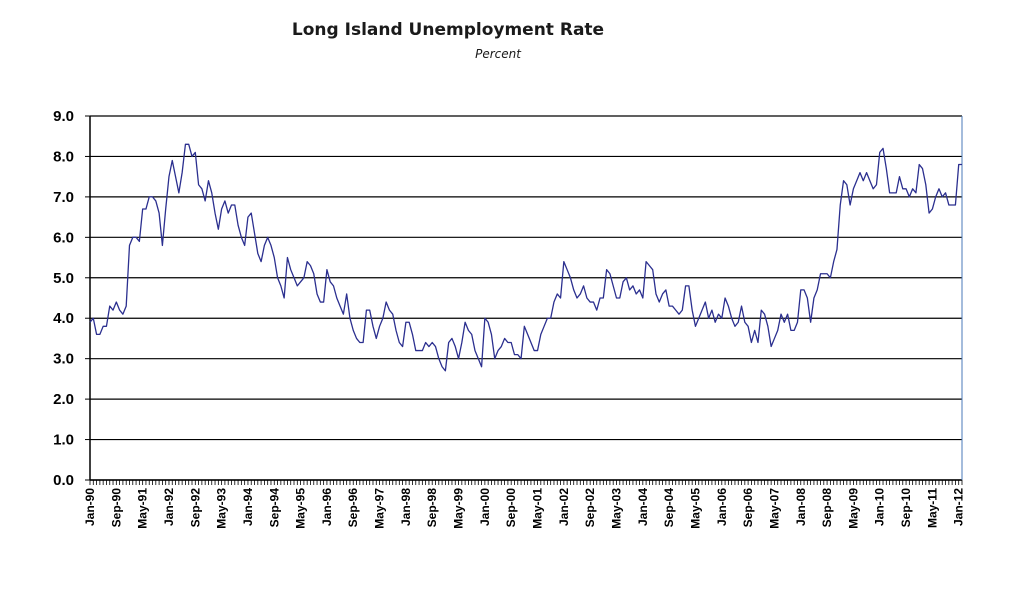 This screenshot has height=604, width=1024. Describe the element at coordinates (222, 508) in the screenshot. I see `x-tick-label: May-93` at that location.